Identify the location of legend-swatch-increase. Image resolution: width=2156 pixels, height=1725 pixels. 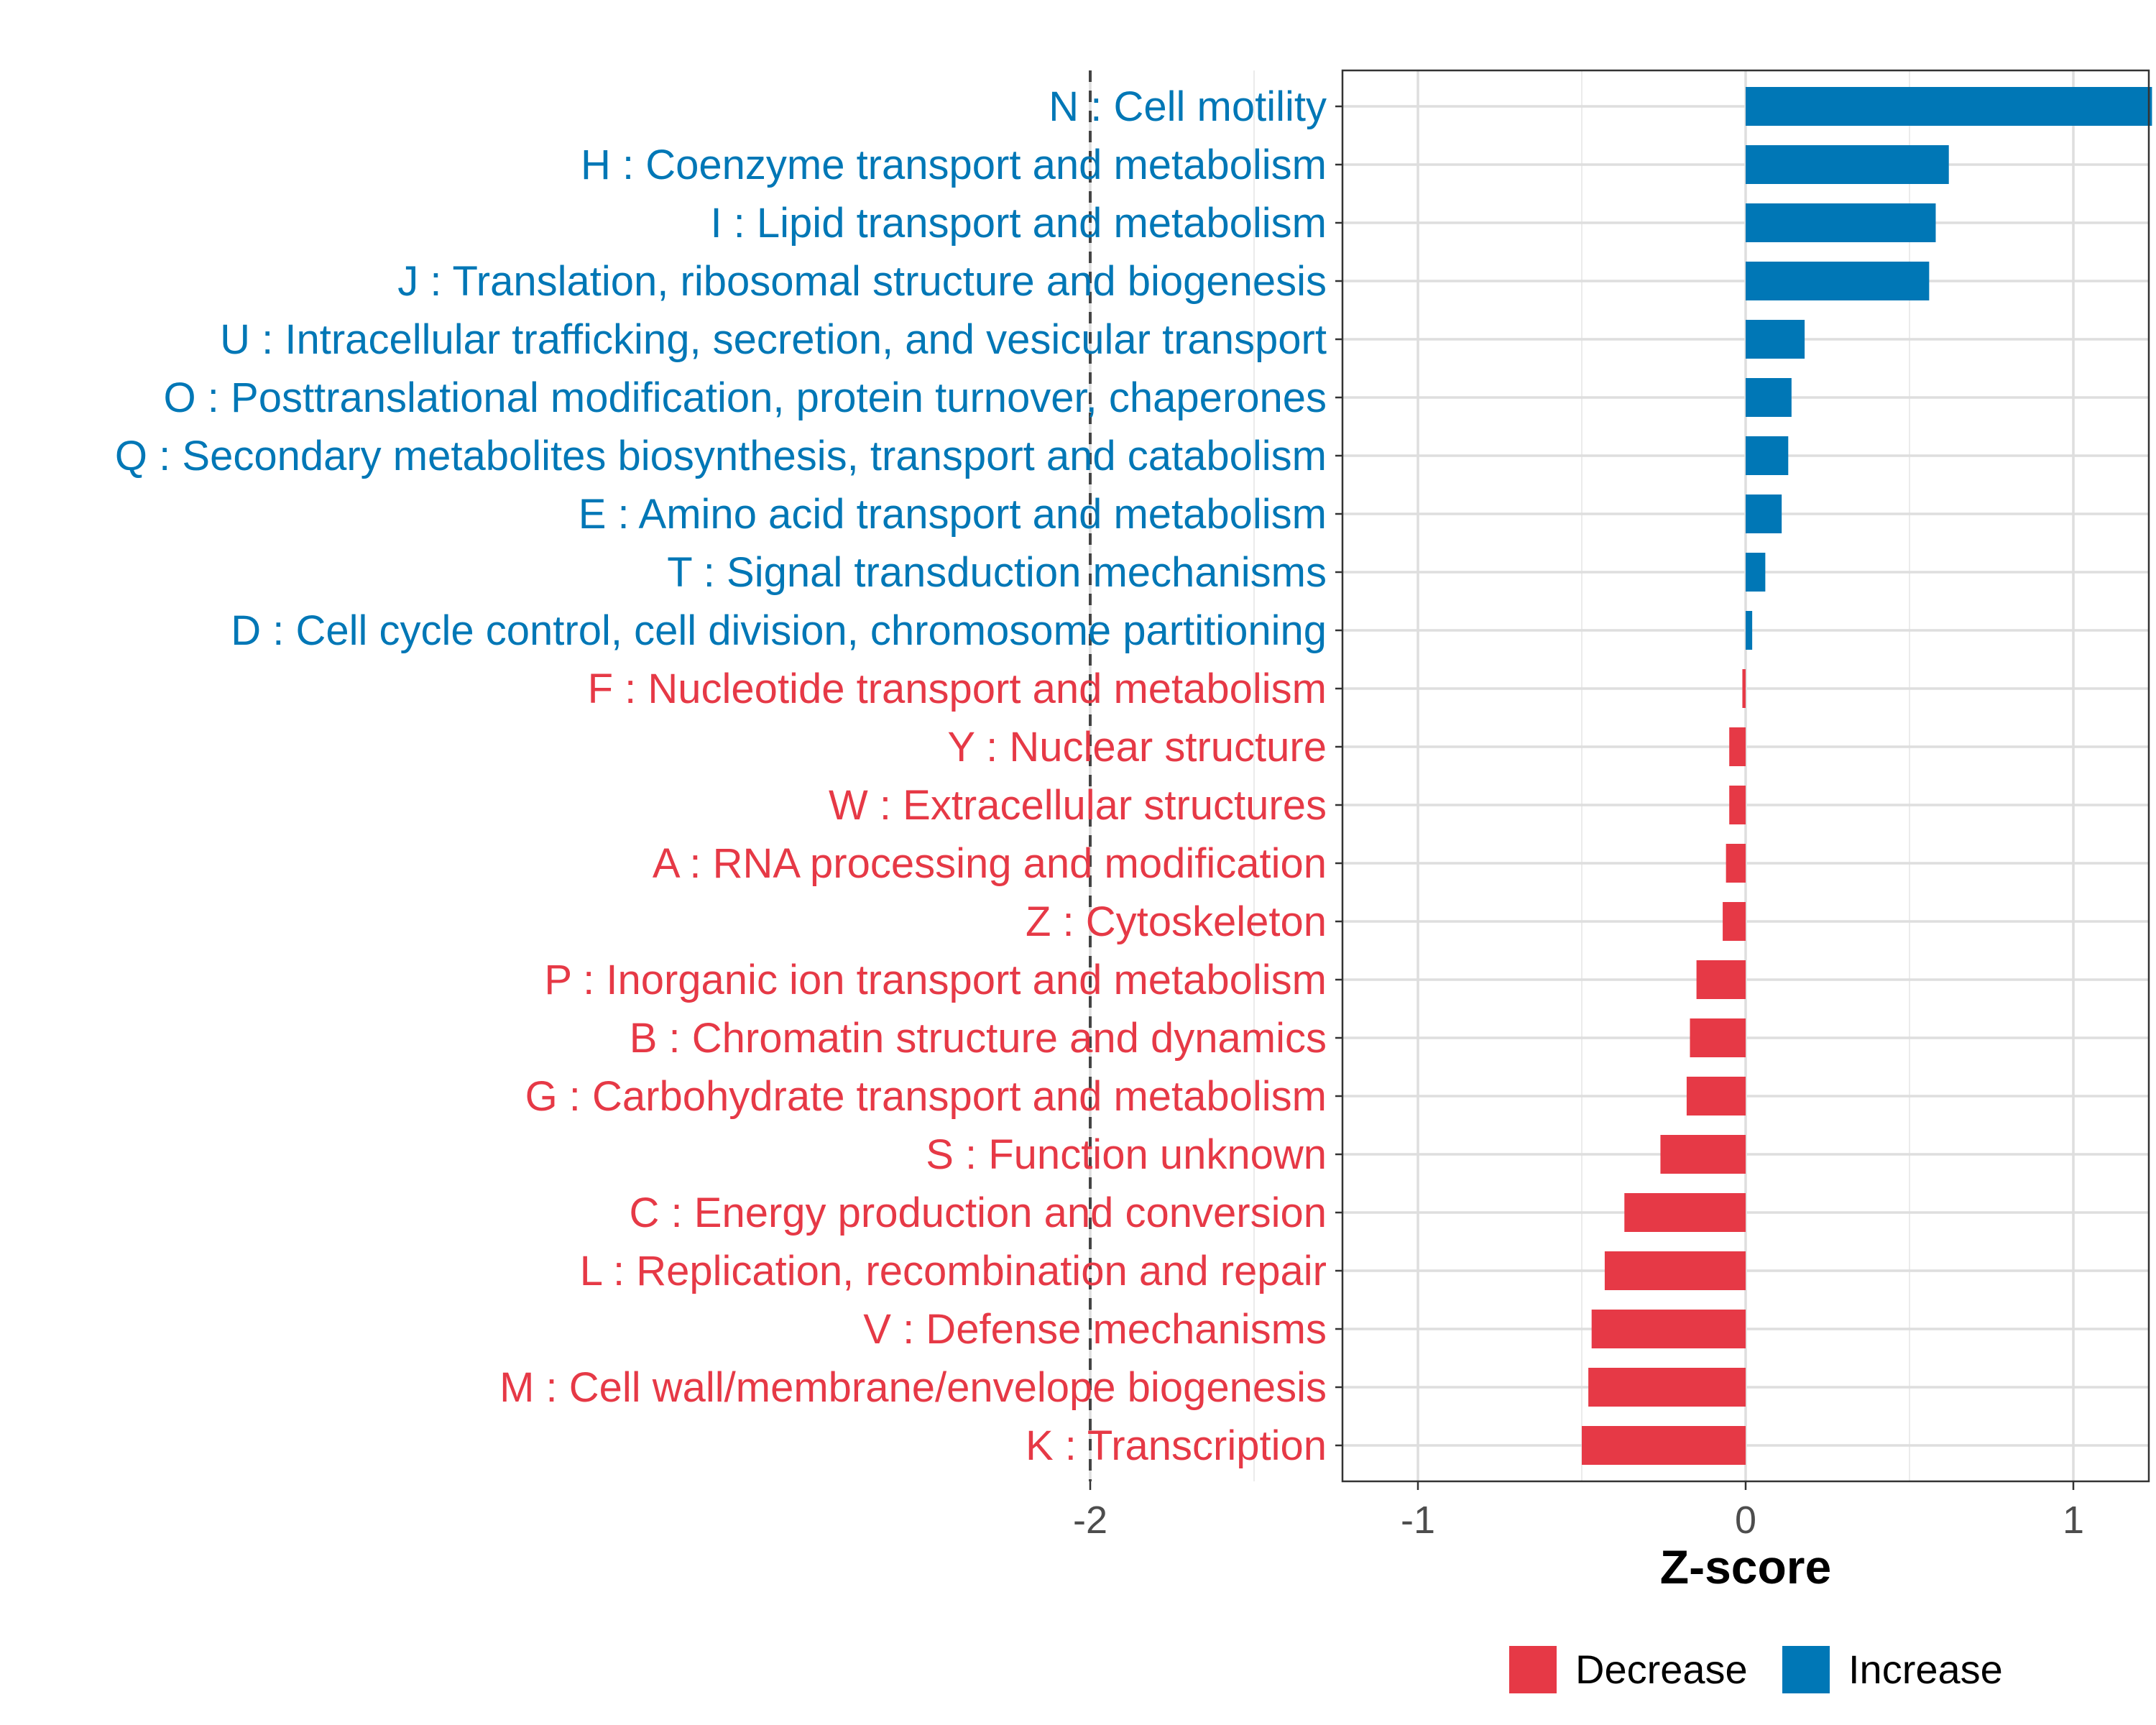
(1806, 1669).